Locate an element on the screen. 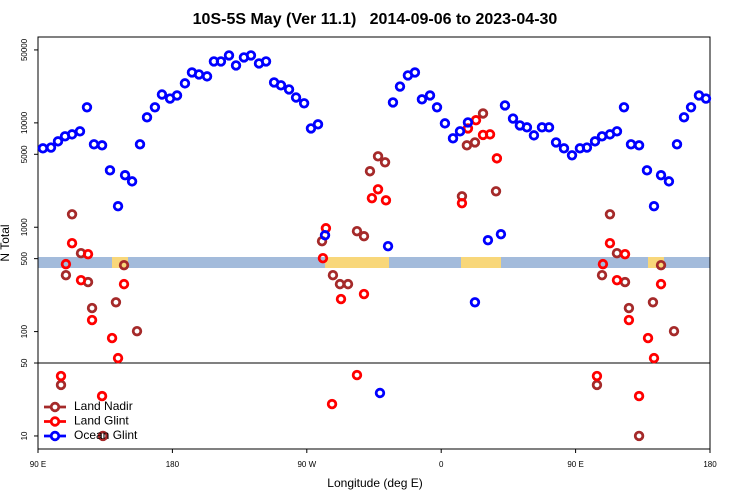  legend-label: Ocean Glint is located at coordinates (106, 435).